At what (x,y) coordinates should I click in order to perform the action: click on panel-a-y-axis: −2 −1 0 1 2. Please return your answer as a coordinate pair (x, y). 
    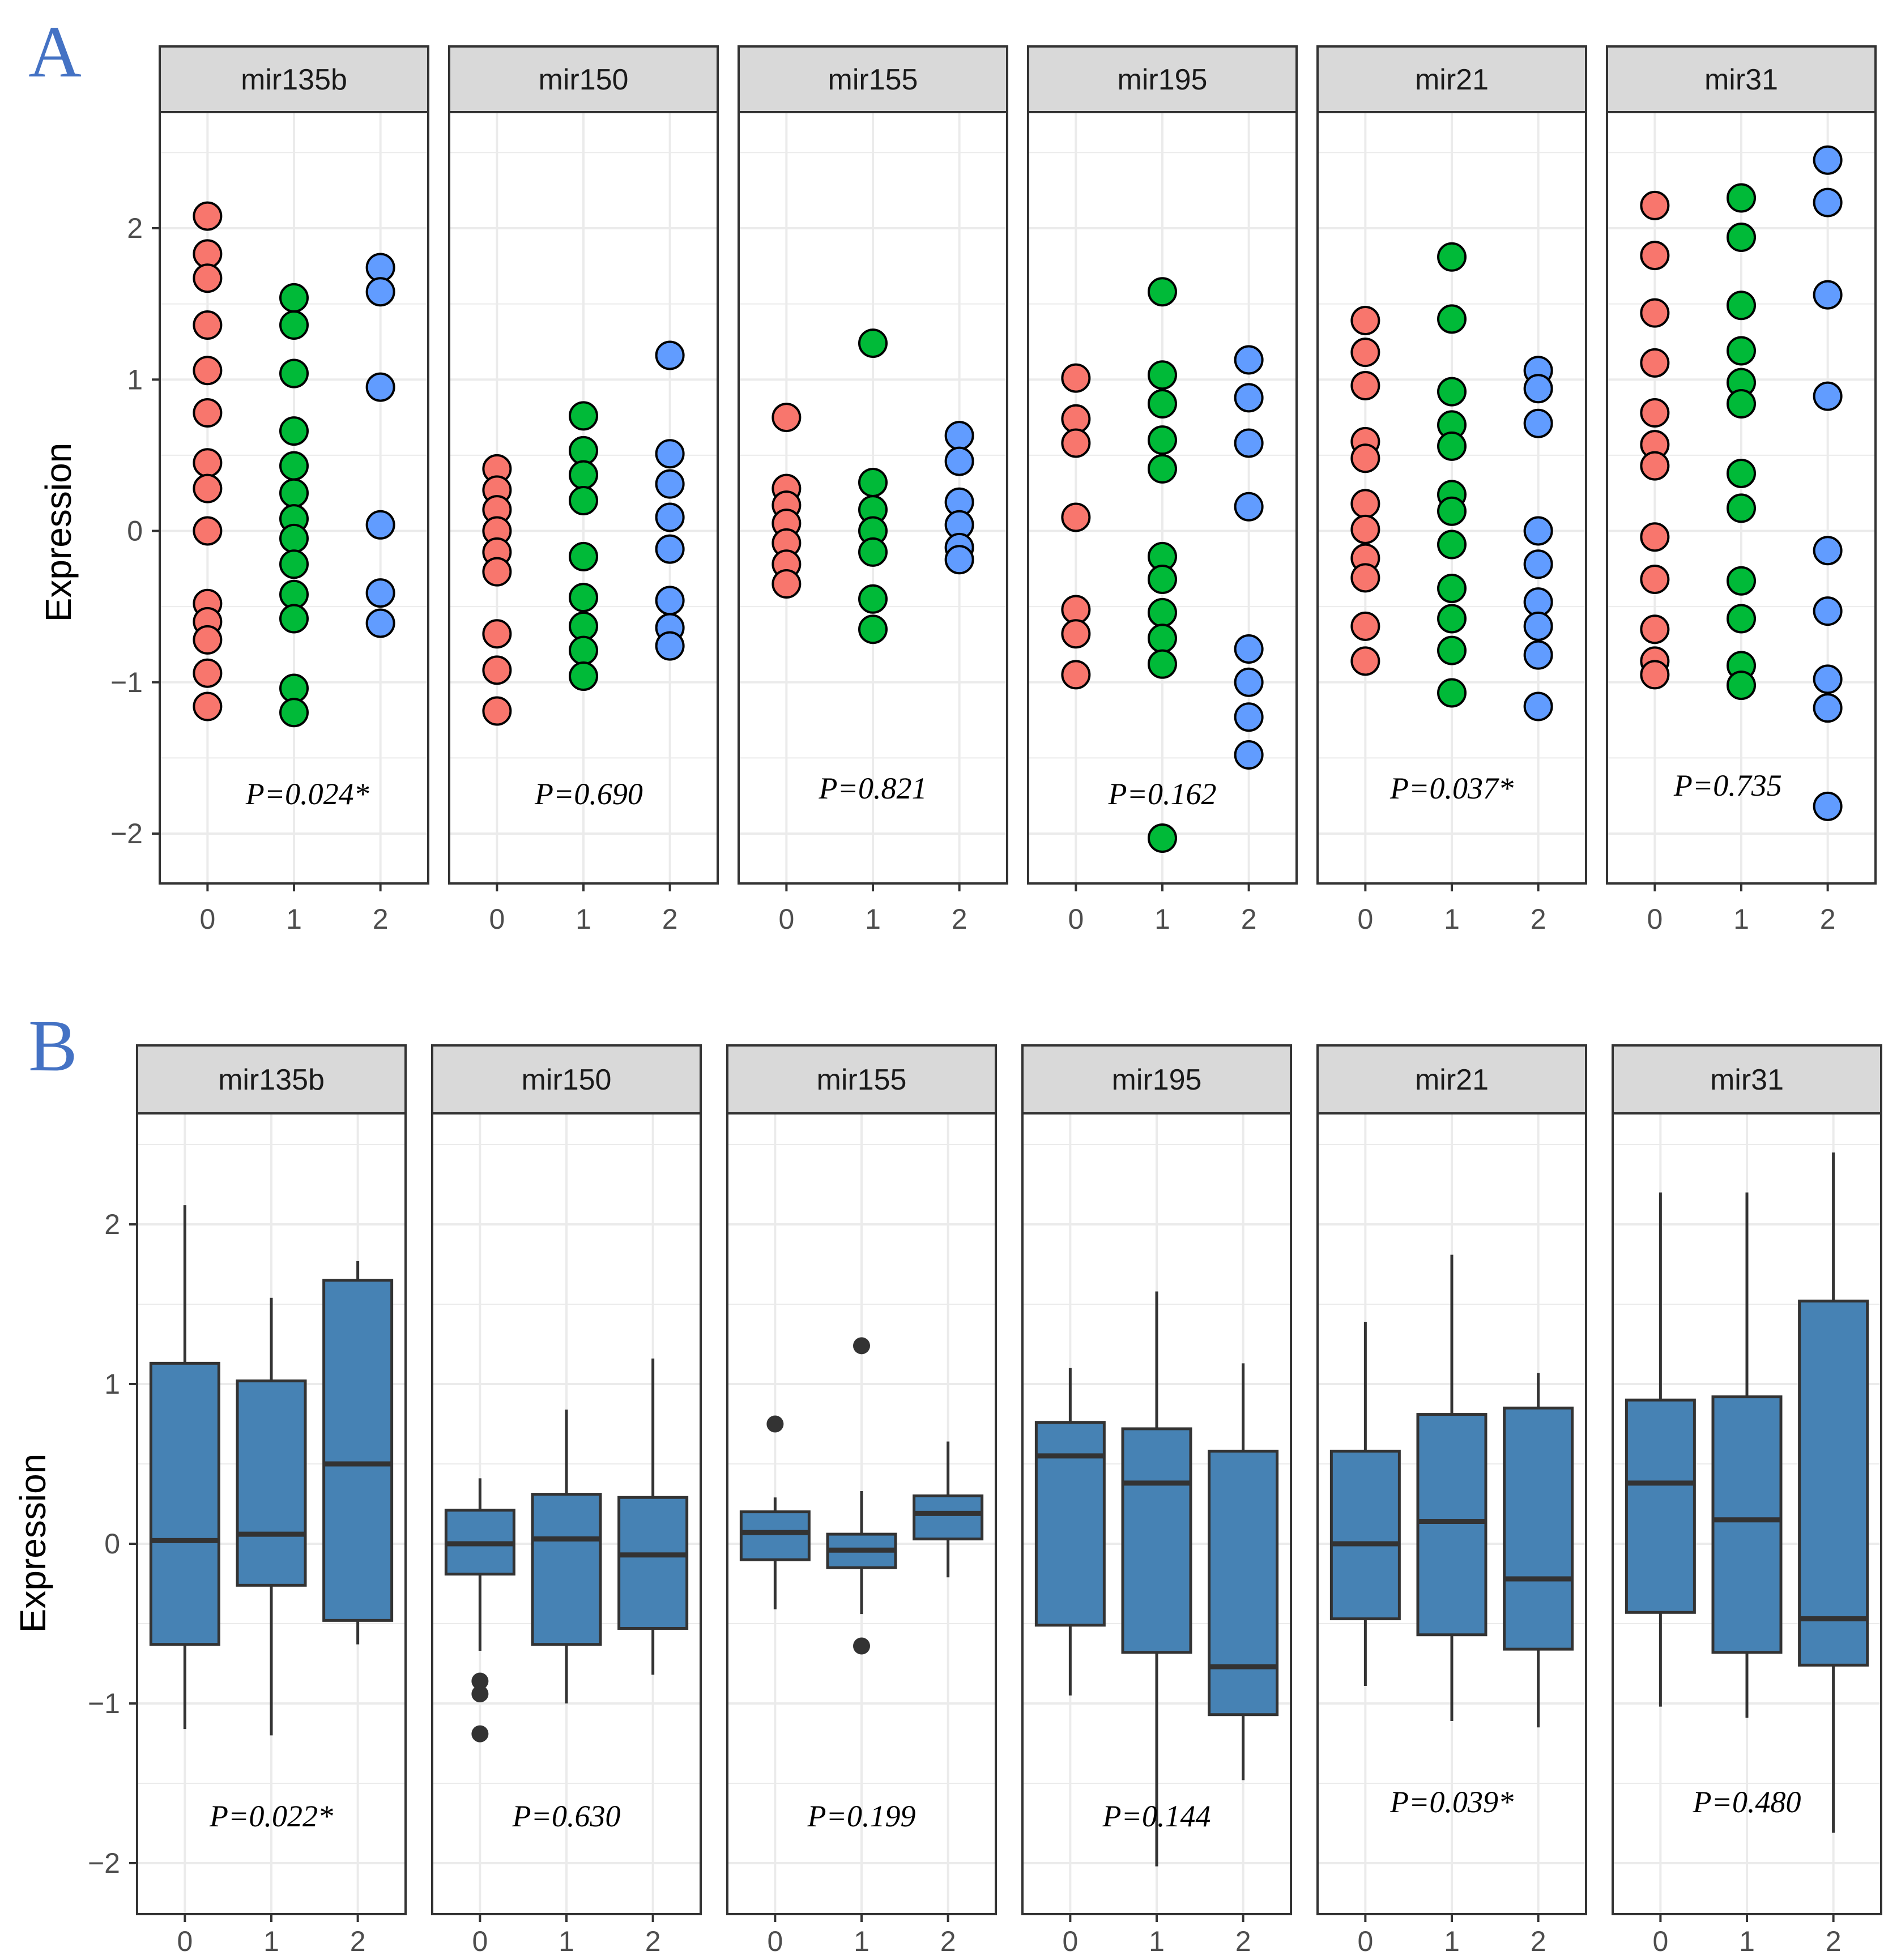
    Looking at the image, I should click on (135, 530).